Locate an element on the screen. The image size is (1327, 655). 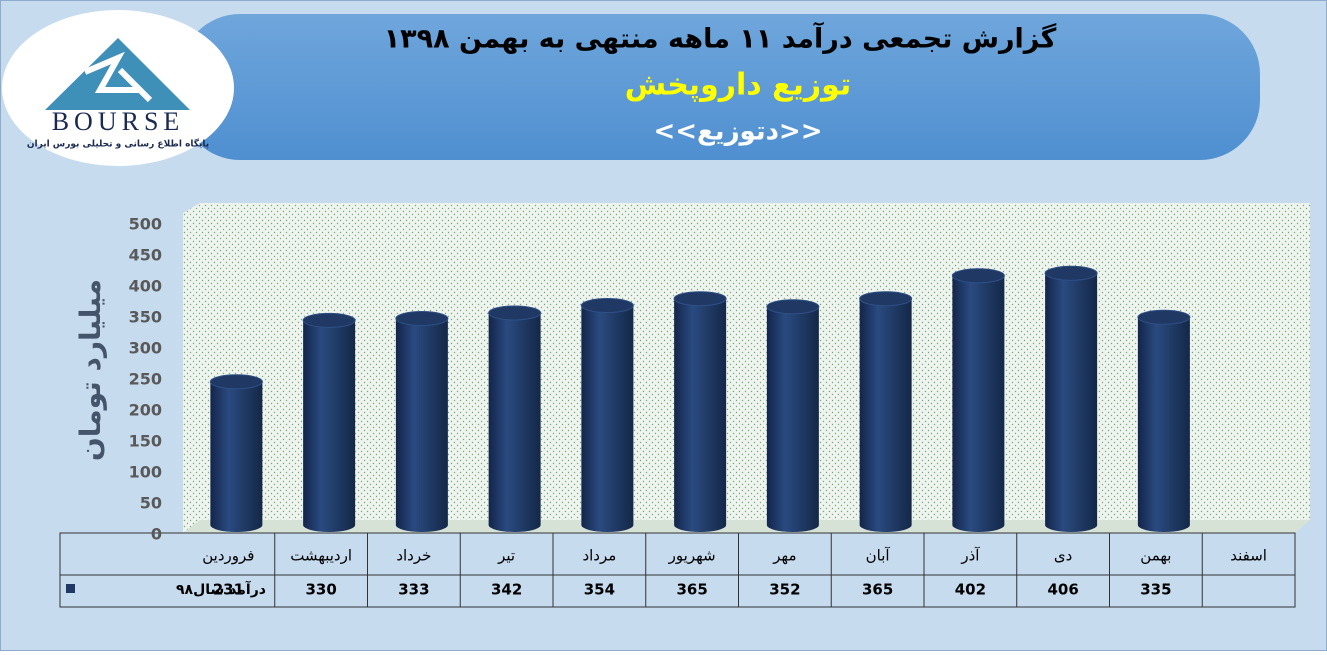
y-tick-label: 400 is located at coordinates (145, 286).